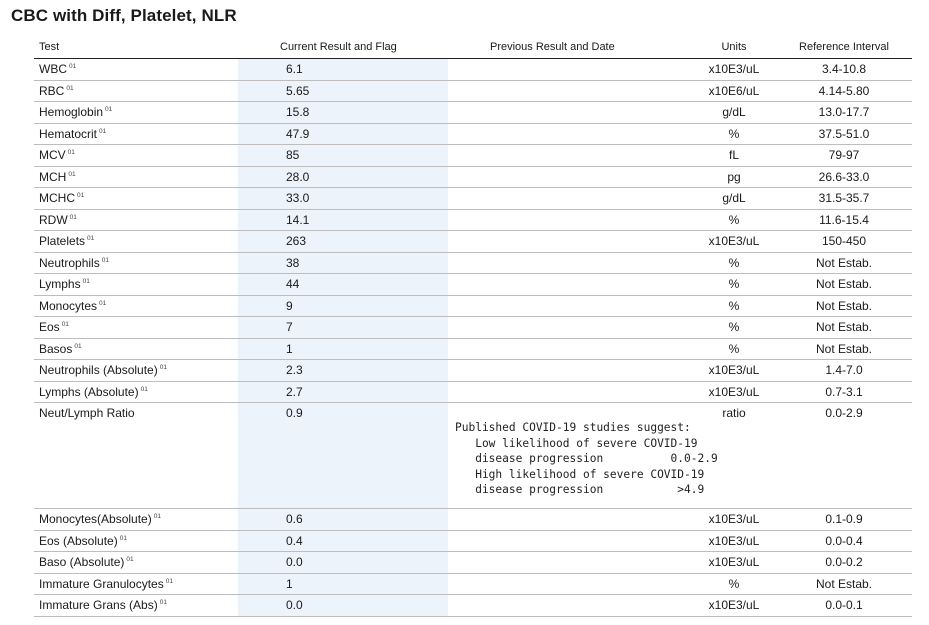 This screenshot has width=929, height=625. What do you see at coordinates (343, 90) in the screenshot?
I see `current-result-cell: 5.65` at bounding box center [343, 90].